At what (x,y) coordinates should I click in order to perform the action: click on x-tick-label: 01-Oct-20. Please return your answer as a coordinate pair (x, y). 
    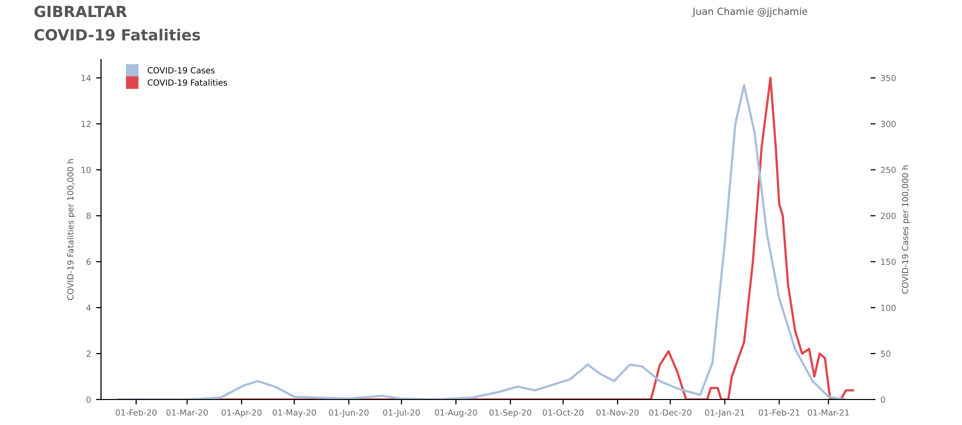
    Looking at the image, I should click on (563, 412).